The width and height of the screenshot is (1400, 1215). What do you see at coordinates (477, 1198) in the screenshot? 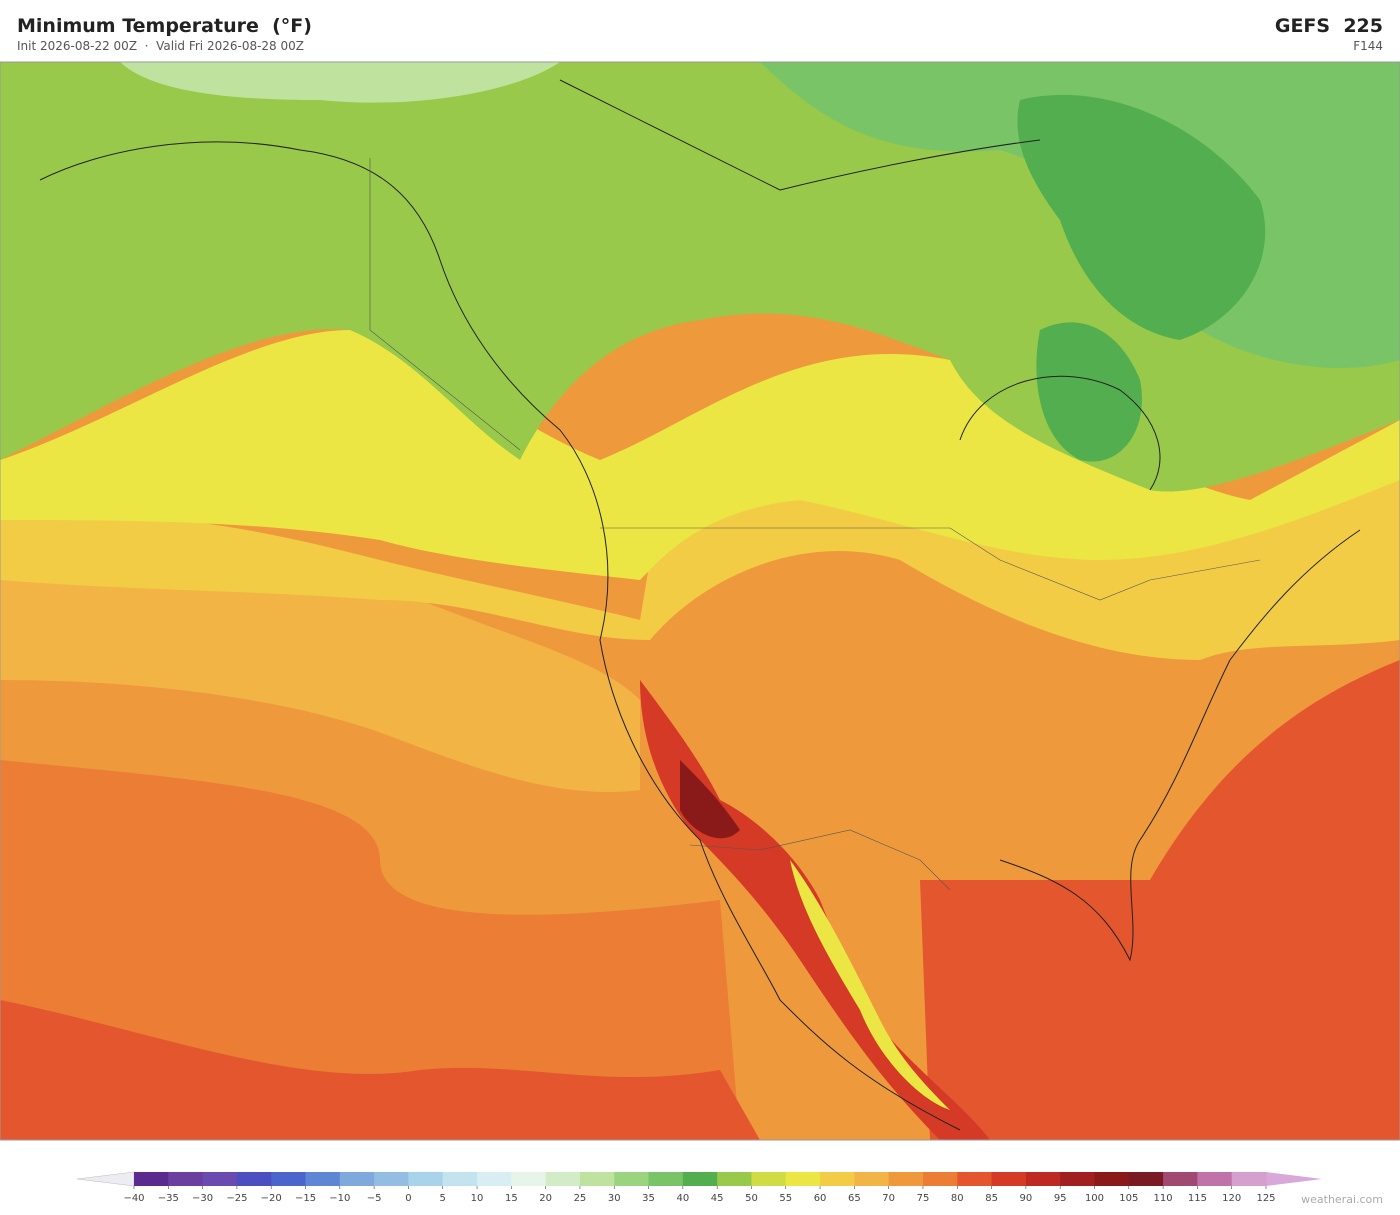
I see `colorbar-tick-label: 10` at bounding box center [477, 1198].